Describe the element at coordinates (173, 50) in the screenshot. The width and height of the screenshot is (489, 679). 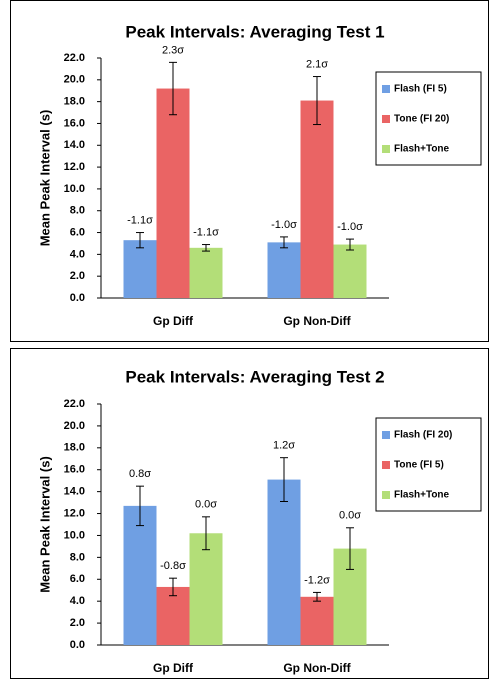
I see `annotation: 2.3σ` at that location.